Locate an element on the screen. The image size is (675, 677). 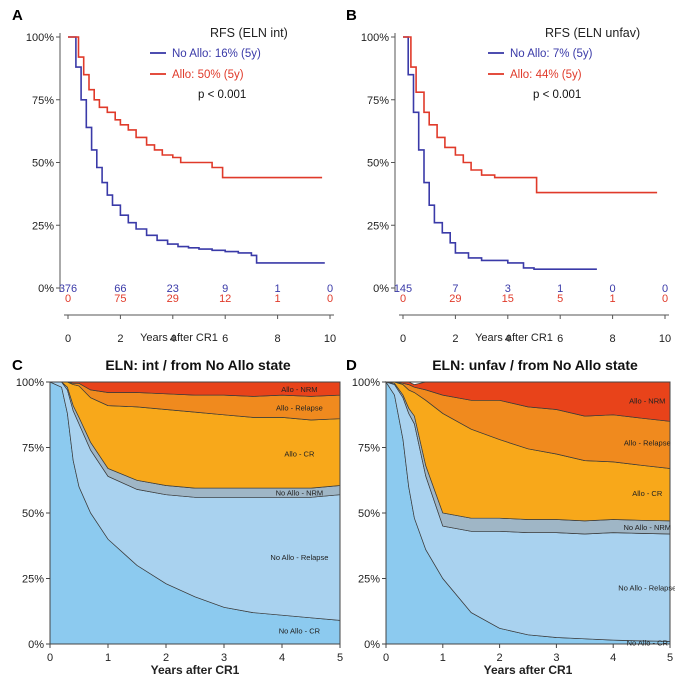
risk-count: 145 is located at coordinates (403, 289).